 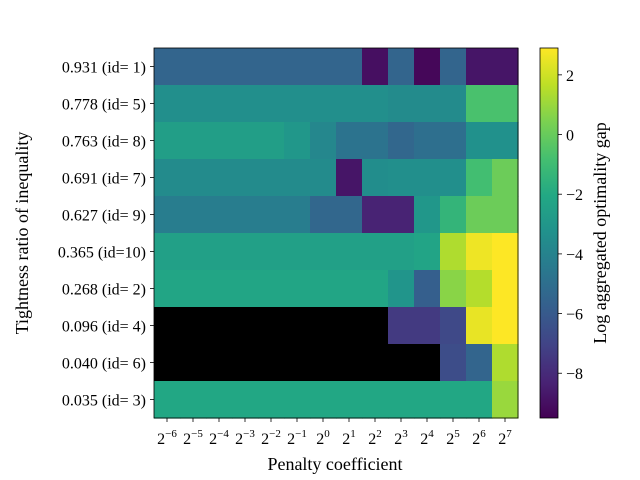 What do you see at coordinates (334, 464) in the screenshot?
I see `x-axis-label: Penalty coefficient` at bounding box center [334, 464].